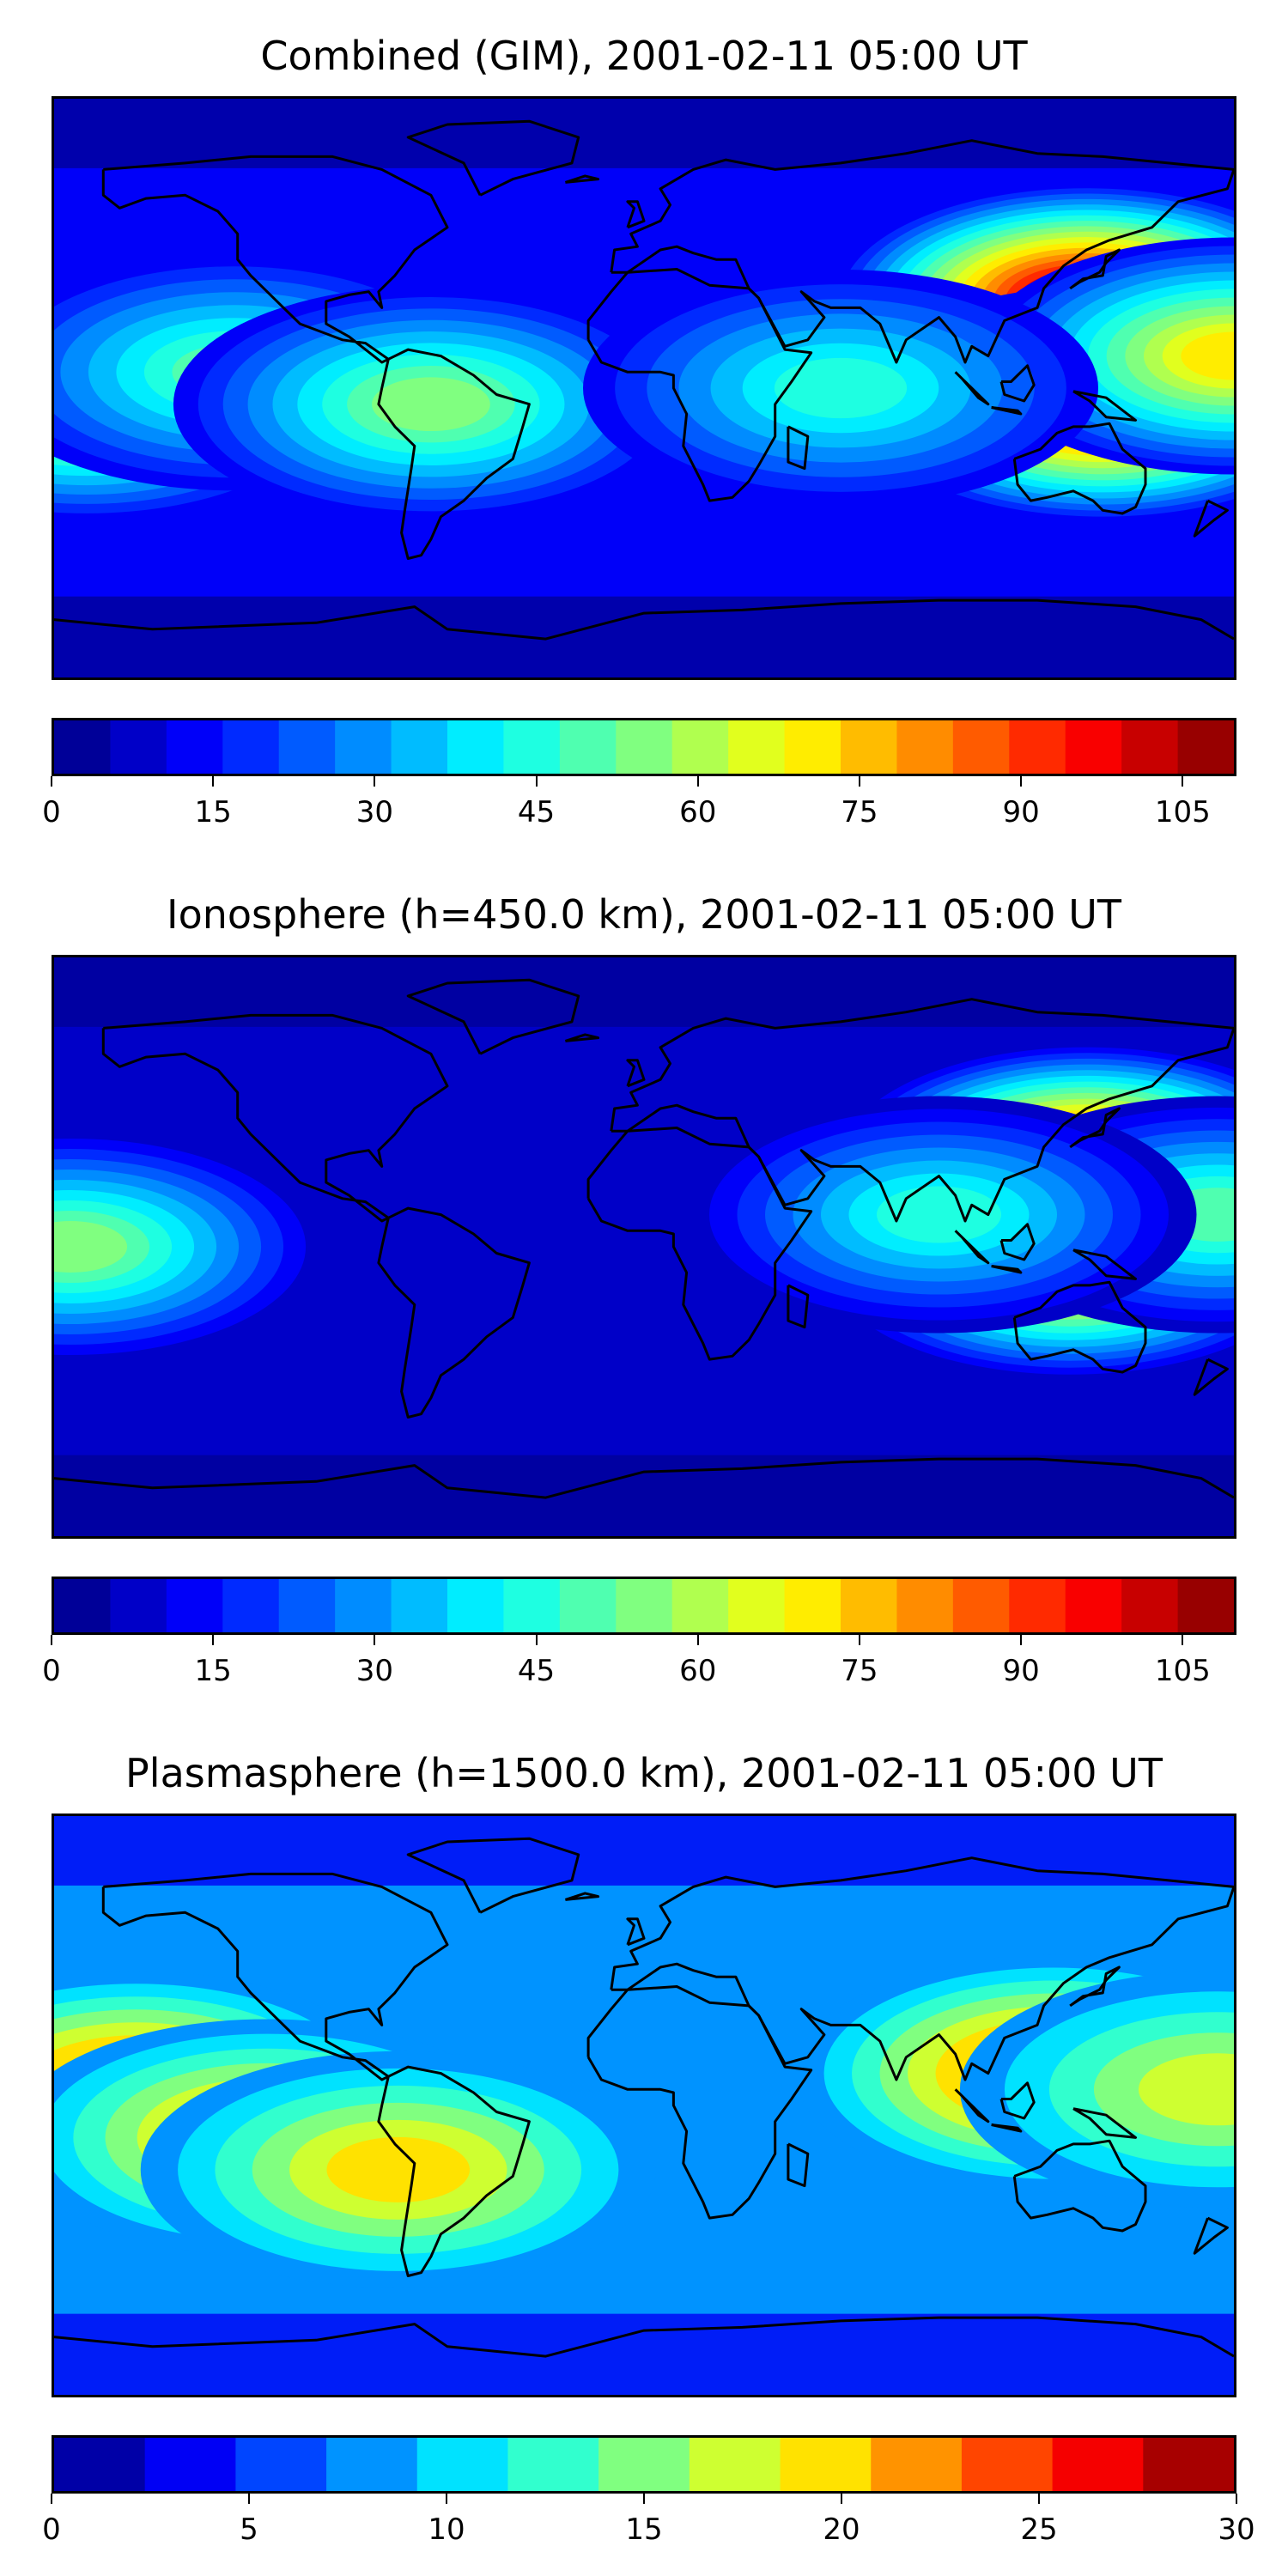 The image size is (1288, 2576). What do you see at coordinates (698, 1671) in the screenshot?
I see `tick-label: 60` at bounding box center [698, 1671].